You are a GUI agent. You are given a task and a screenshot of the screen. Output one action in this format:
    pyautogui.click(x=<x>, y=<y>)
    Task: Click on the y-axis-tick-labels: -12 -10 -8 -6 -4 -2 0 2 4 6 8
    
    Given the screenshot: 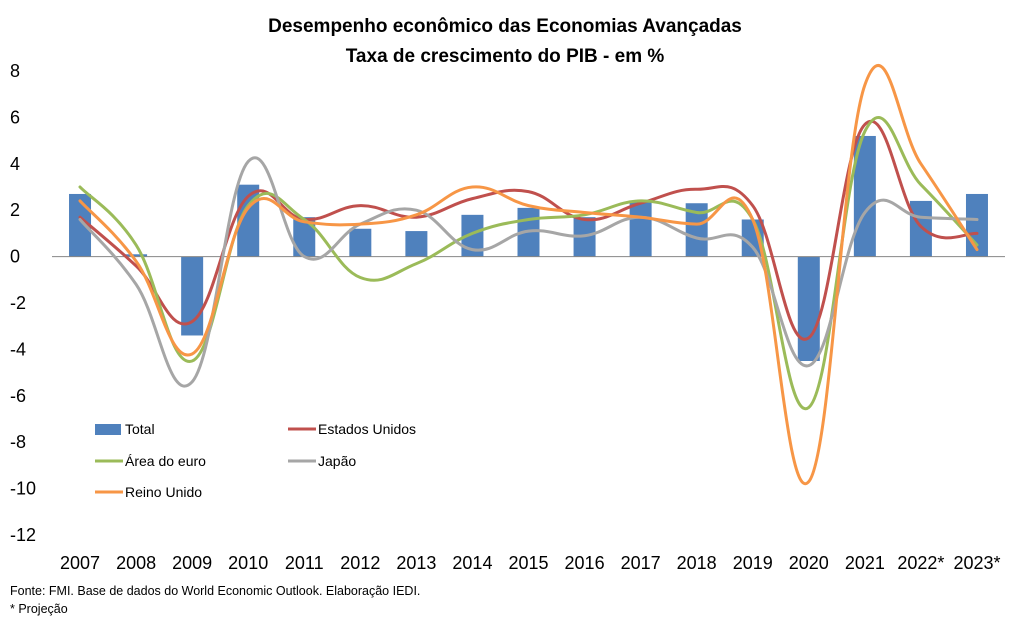 What is the action you would take?
    pyautogui.click(x=23, y=303)
    